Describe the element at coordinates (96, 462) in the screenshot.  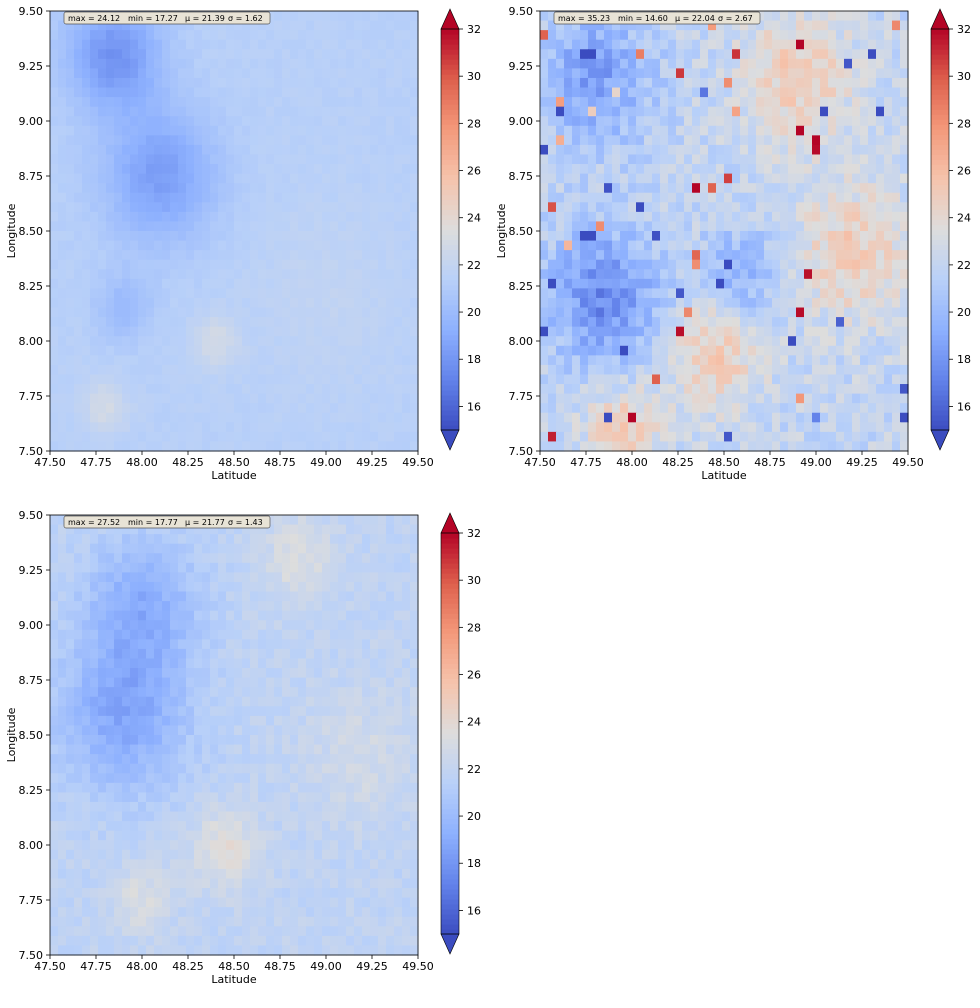
I see `x-tick-label: 47.75` at that location.